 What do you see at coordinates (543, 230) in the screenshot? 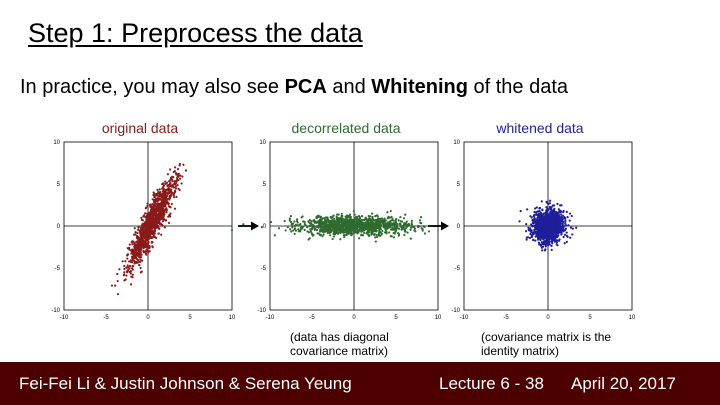
I see `whitened-scatter-svg: -10 -5 0 5 10 10 5 0 -5 -10` at bounding box center [543, 230].